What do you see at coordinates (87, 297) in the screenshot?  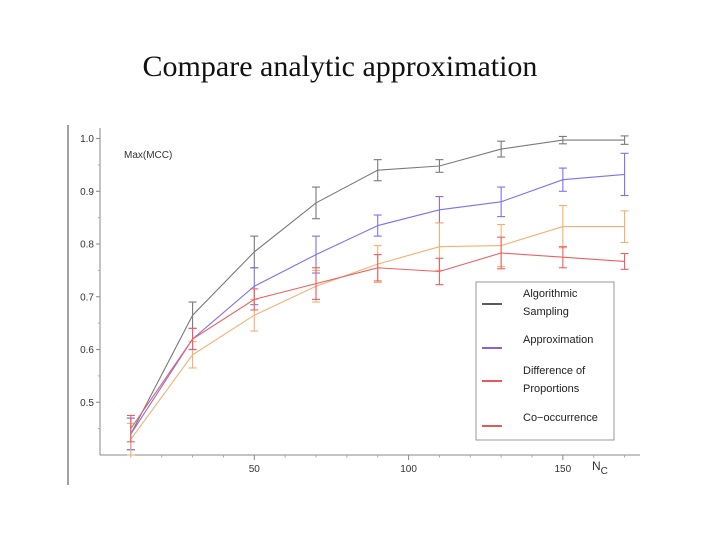 I see `y-tick-label: 0.7` at bounding box center [87, 297].